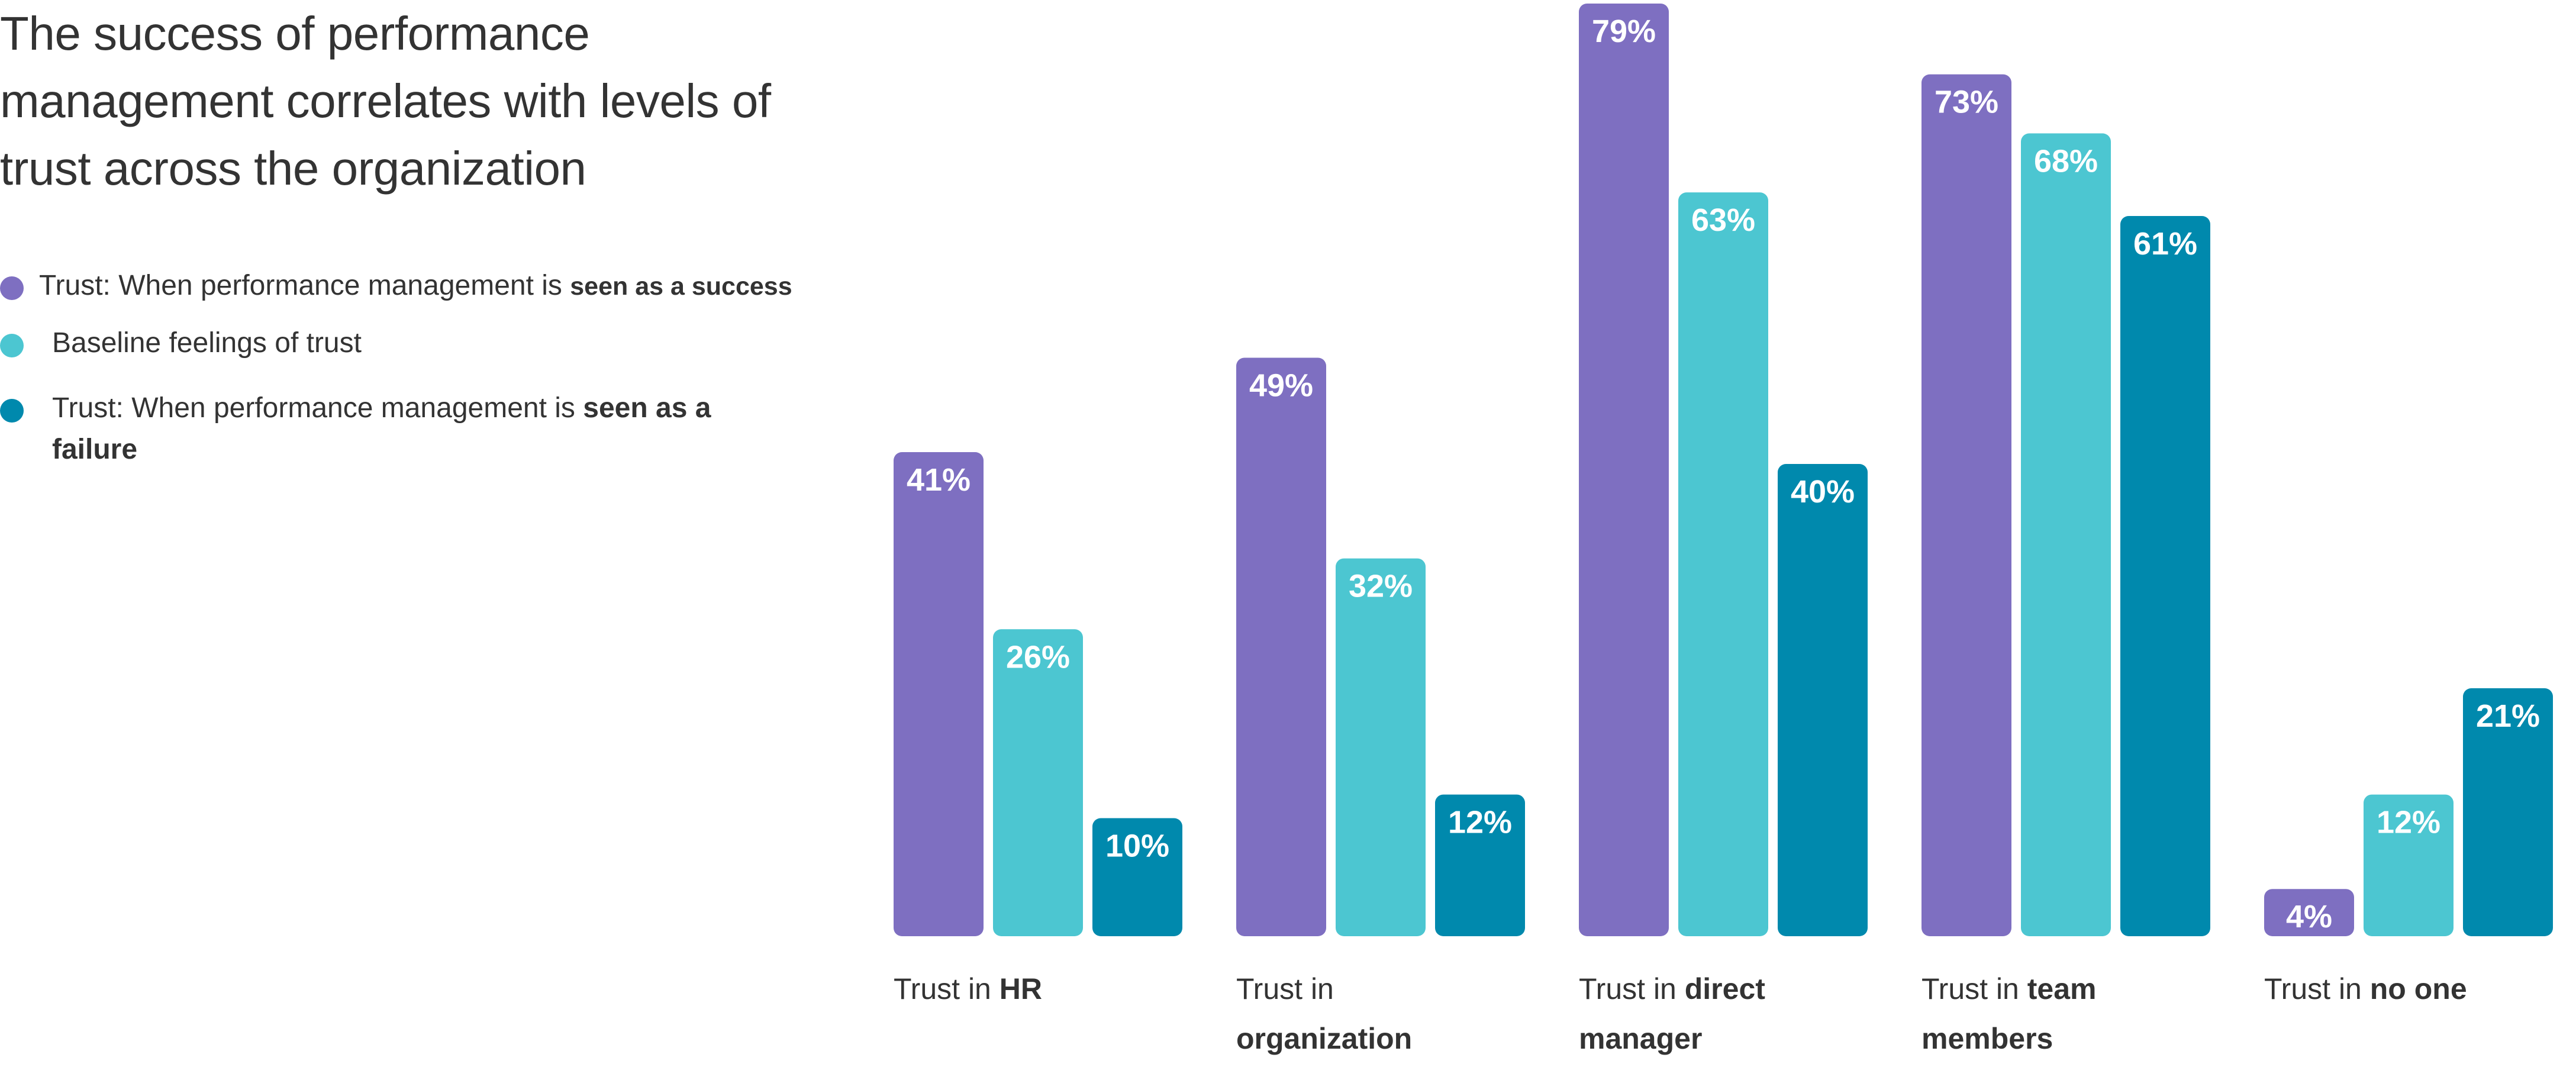  I want to click on category-label-emphasis: team, so click(2058, 988).